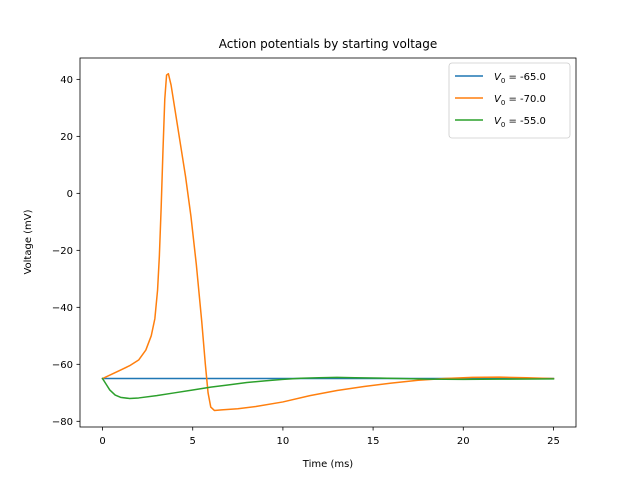 The image size is (640, 480). I want to click on y-tick-label: −40, so click(62, 308).